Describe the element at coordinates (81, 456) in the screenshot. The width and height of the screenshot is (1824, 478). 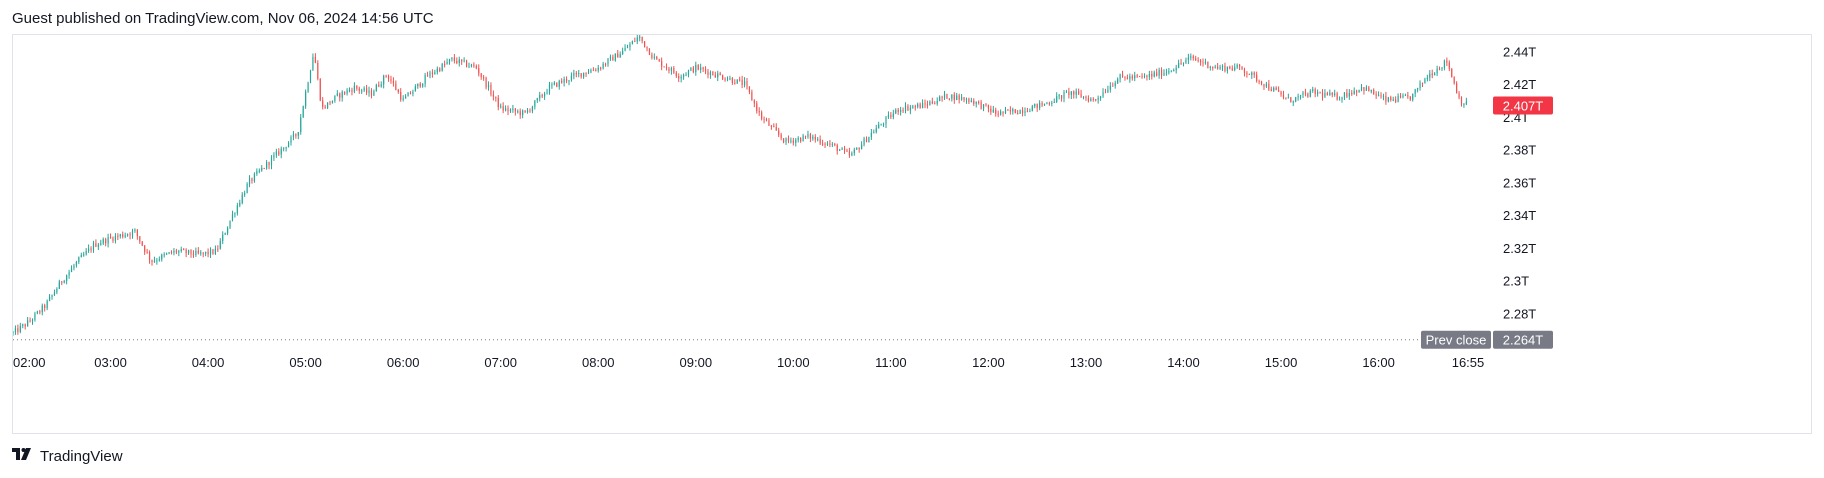
I see `brand-label: TradingView` at that location.